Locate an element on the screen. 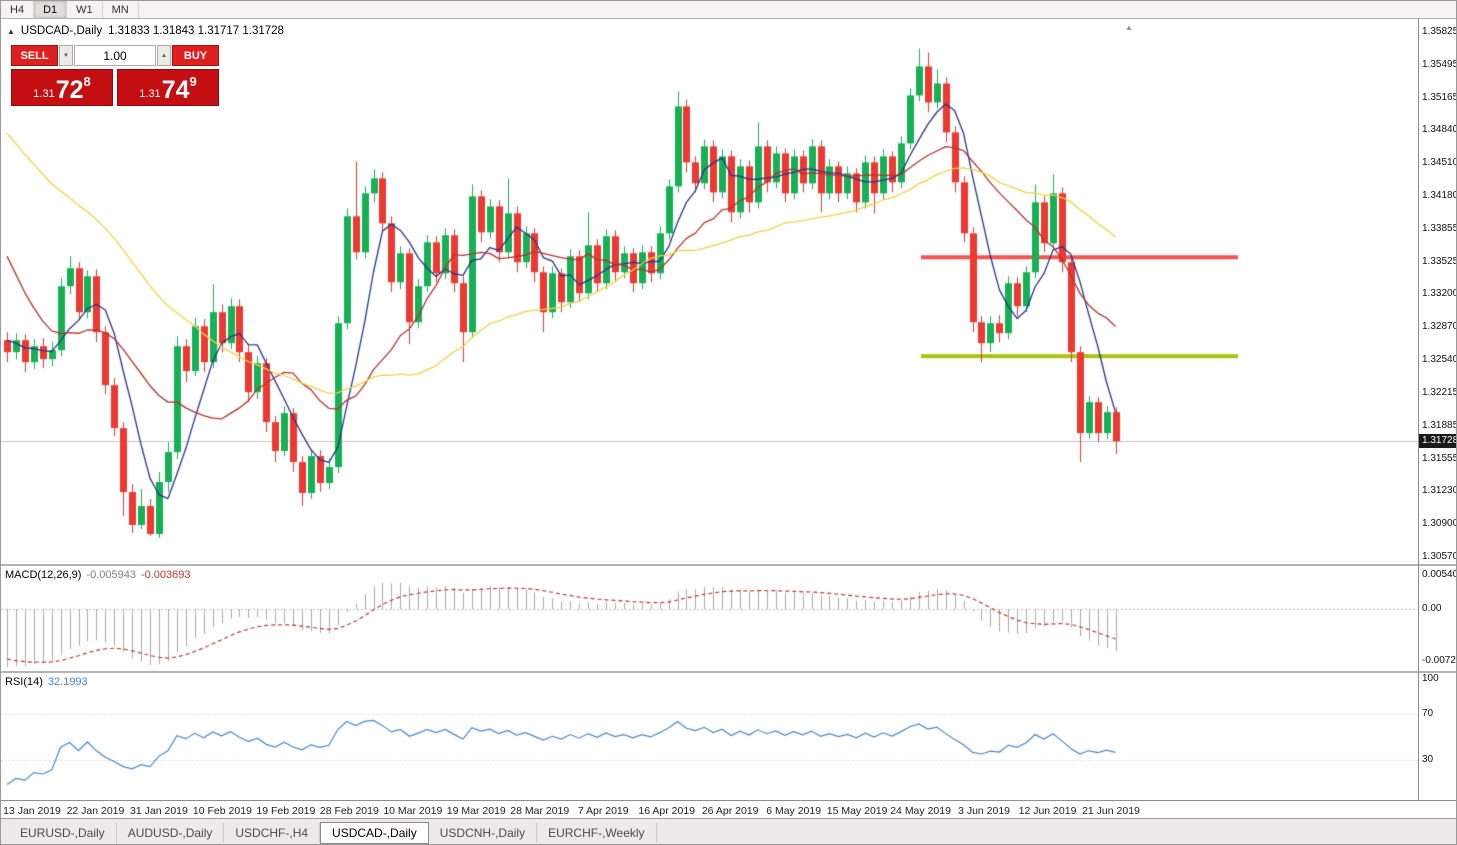  macd-value-main: -0.005943 is located at coordinates (111, 575).